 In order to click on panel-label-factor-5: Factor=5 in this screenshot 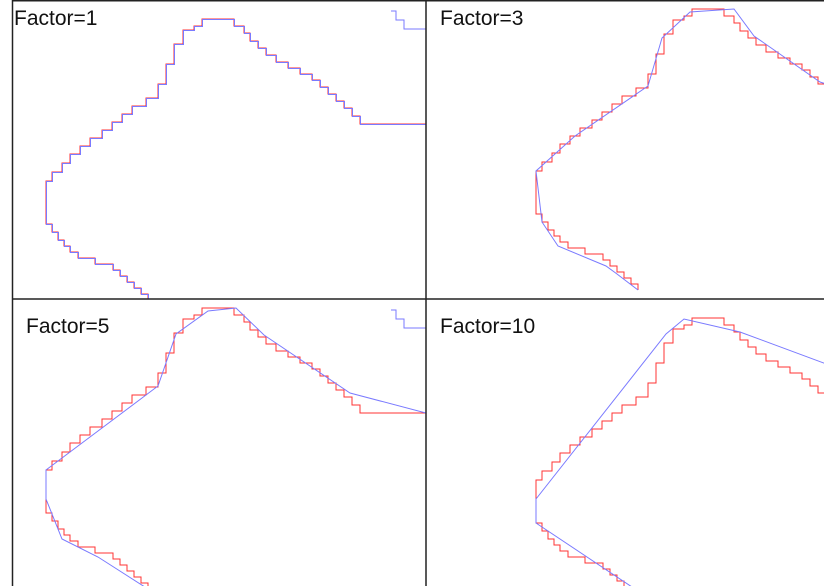, I will do `click(68, 326)`.